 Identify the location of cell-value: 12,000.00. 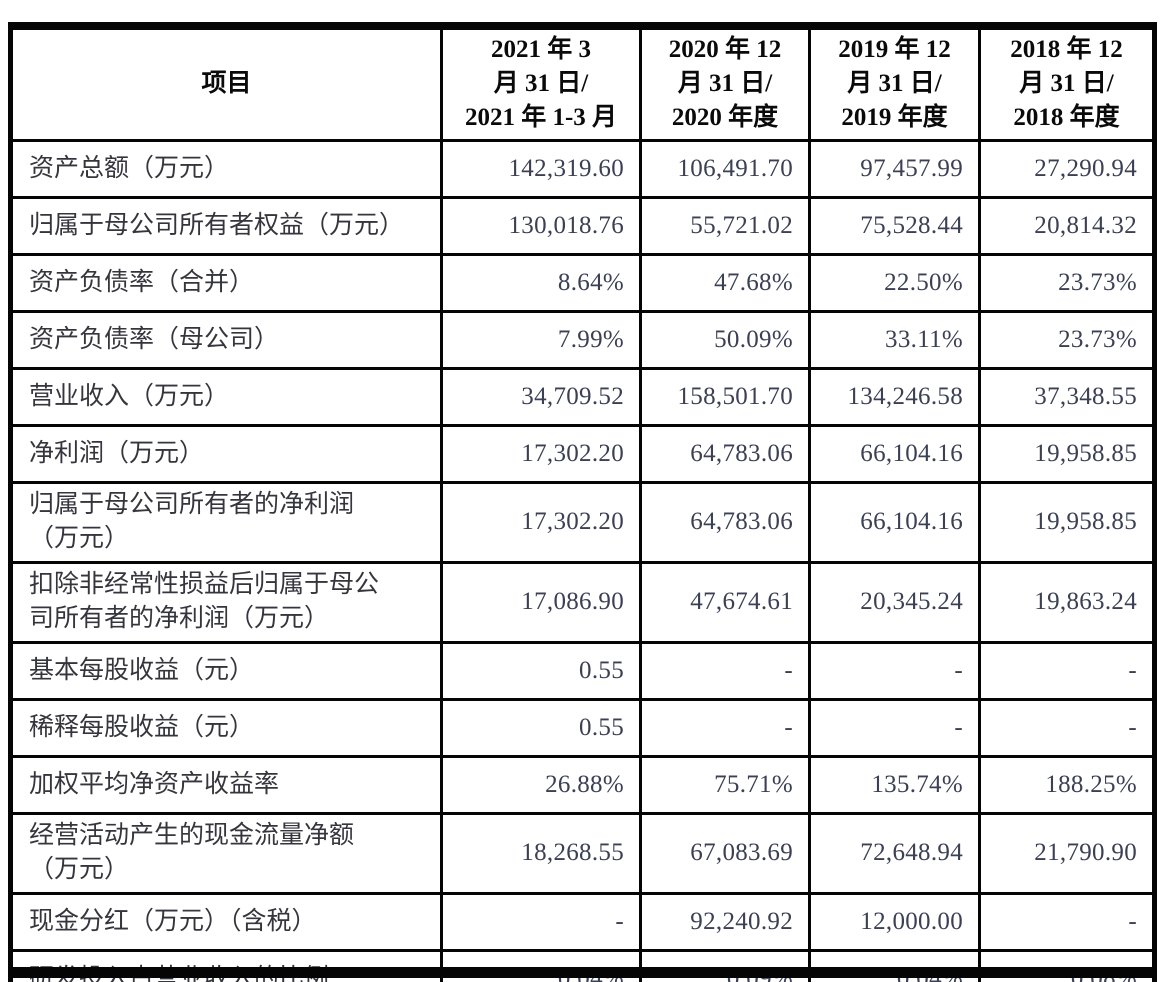
(894, 921).